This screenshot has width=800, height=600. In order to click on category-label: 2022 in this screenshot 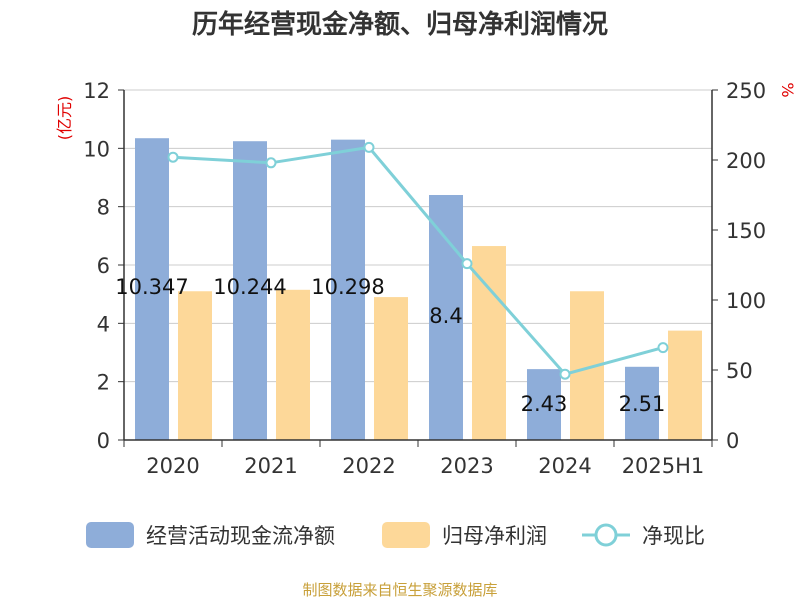, I will do `click(368, 466)`.